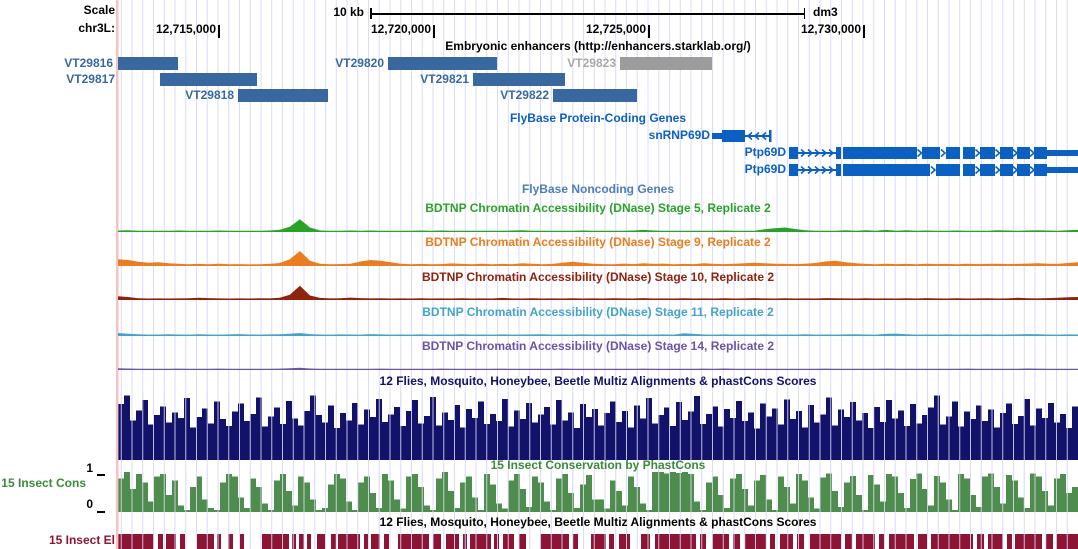  I want to click on gene-end-tick, so click(770, 136).